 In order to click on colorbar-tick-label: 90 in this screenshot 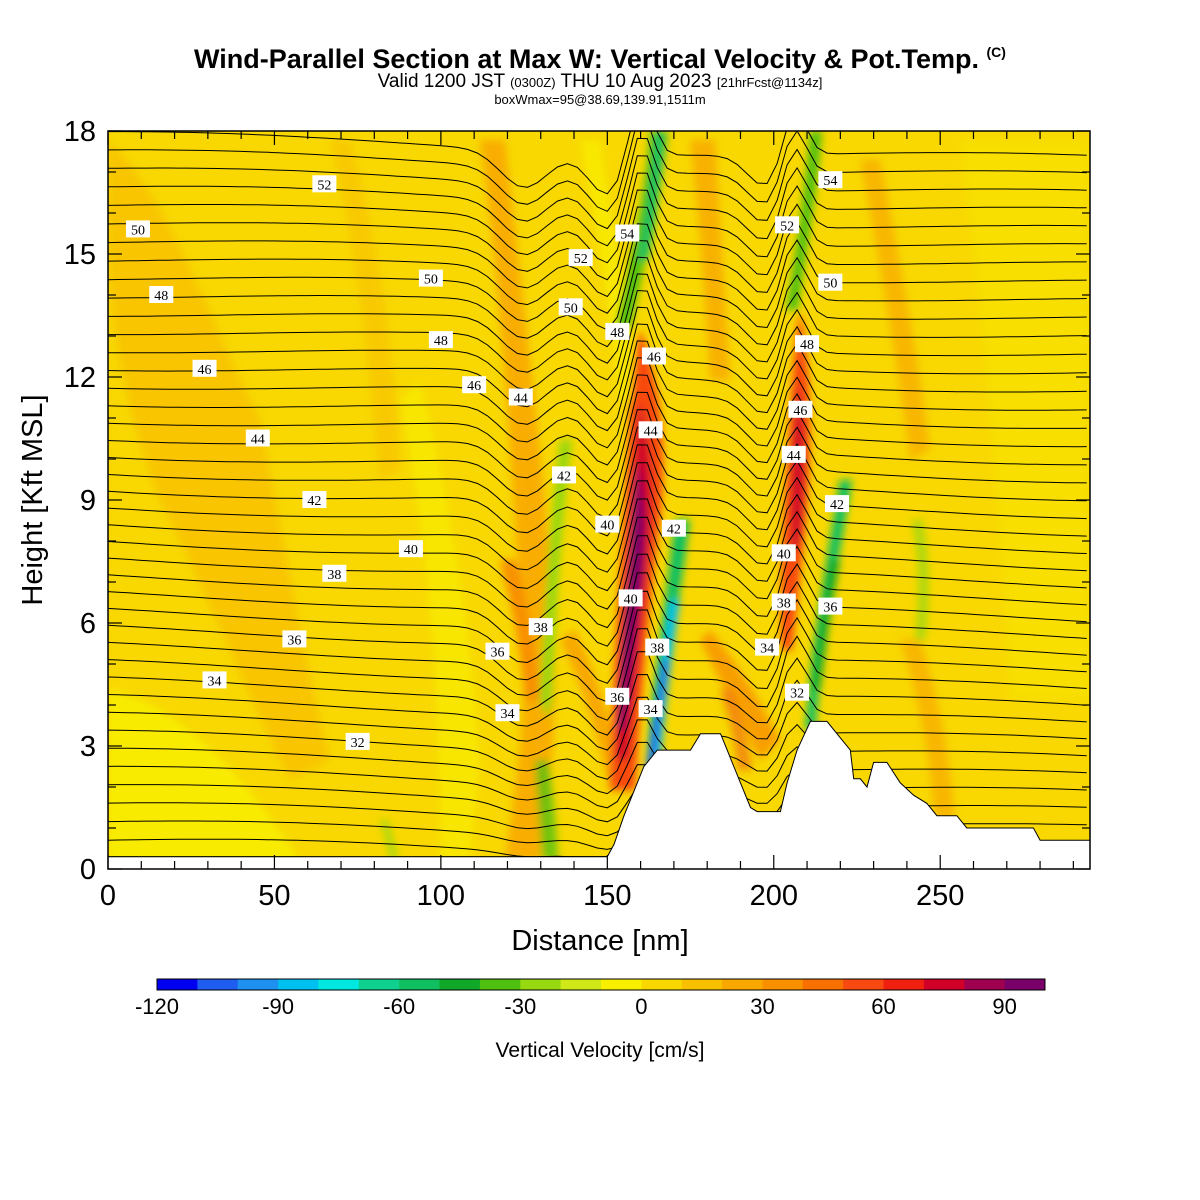, I will do `click(1004, 1006)`.